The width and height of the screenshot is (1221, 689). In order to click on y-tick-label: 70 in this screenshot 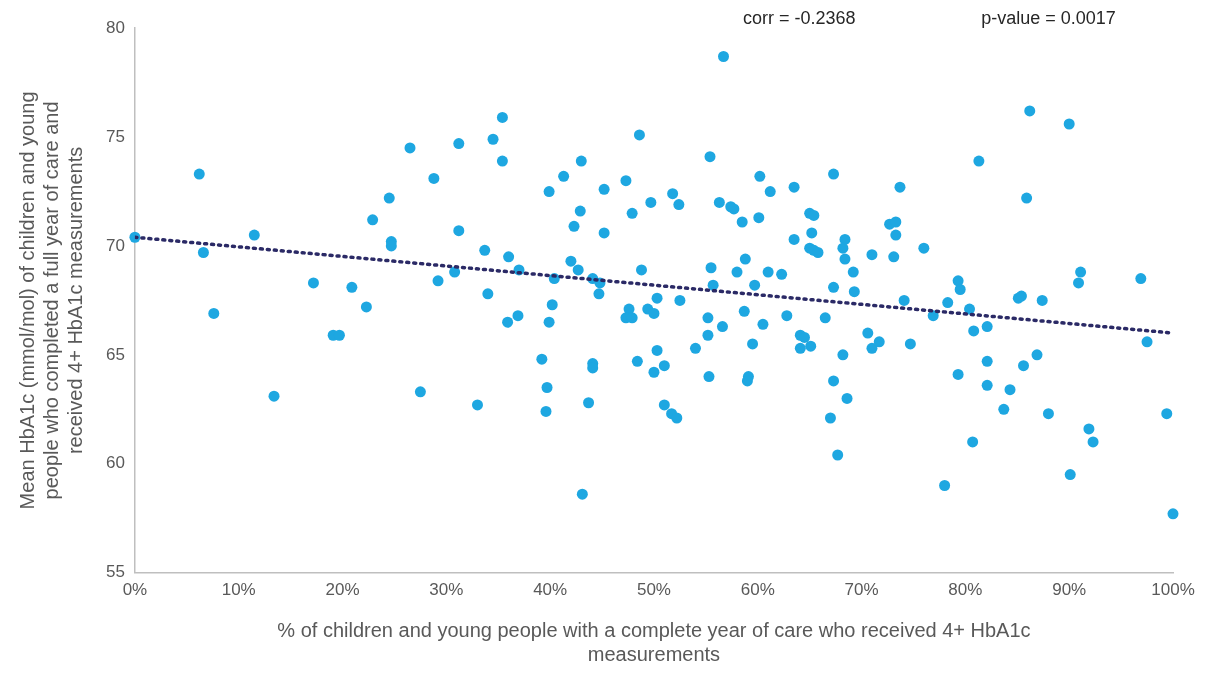, I will do `click(115, 245)`.